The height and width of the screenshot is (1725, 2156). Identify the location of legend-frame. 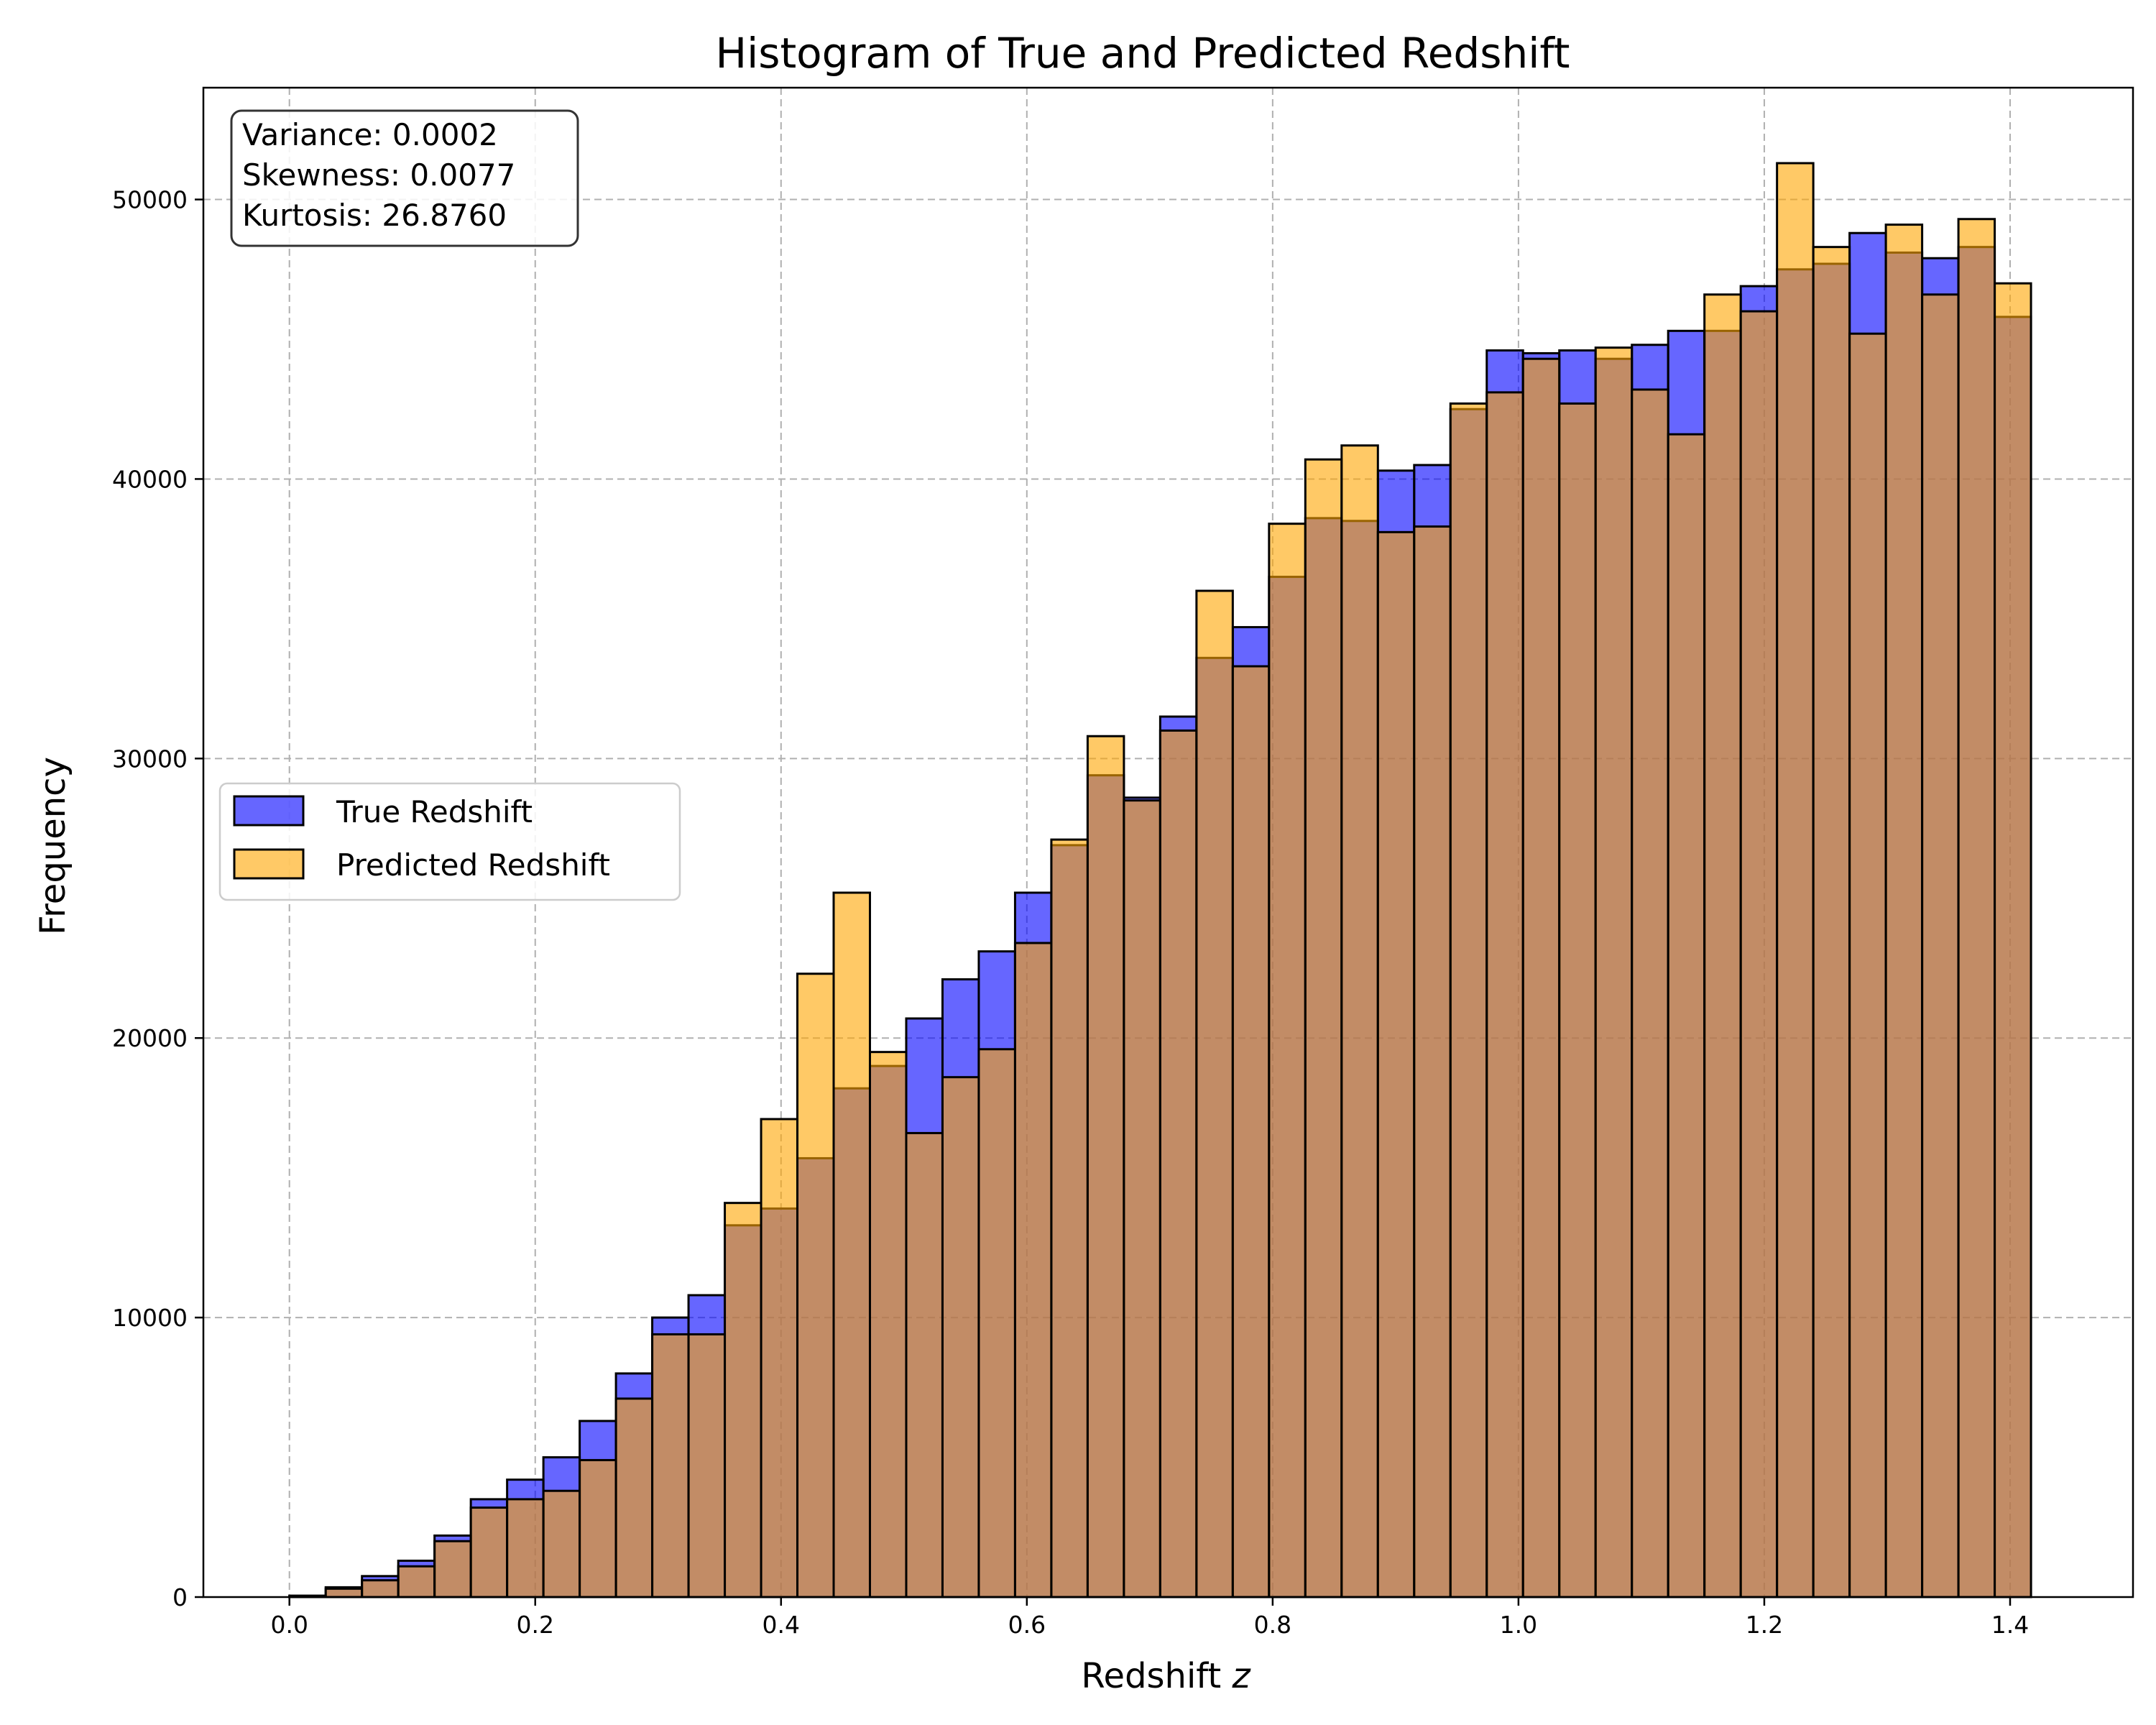
(449, 841).